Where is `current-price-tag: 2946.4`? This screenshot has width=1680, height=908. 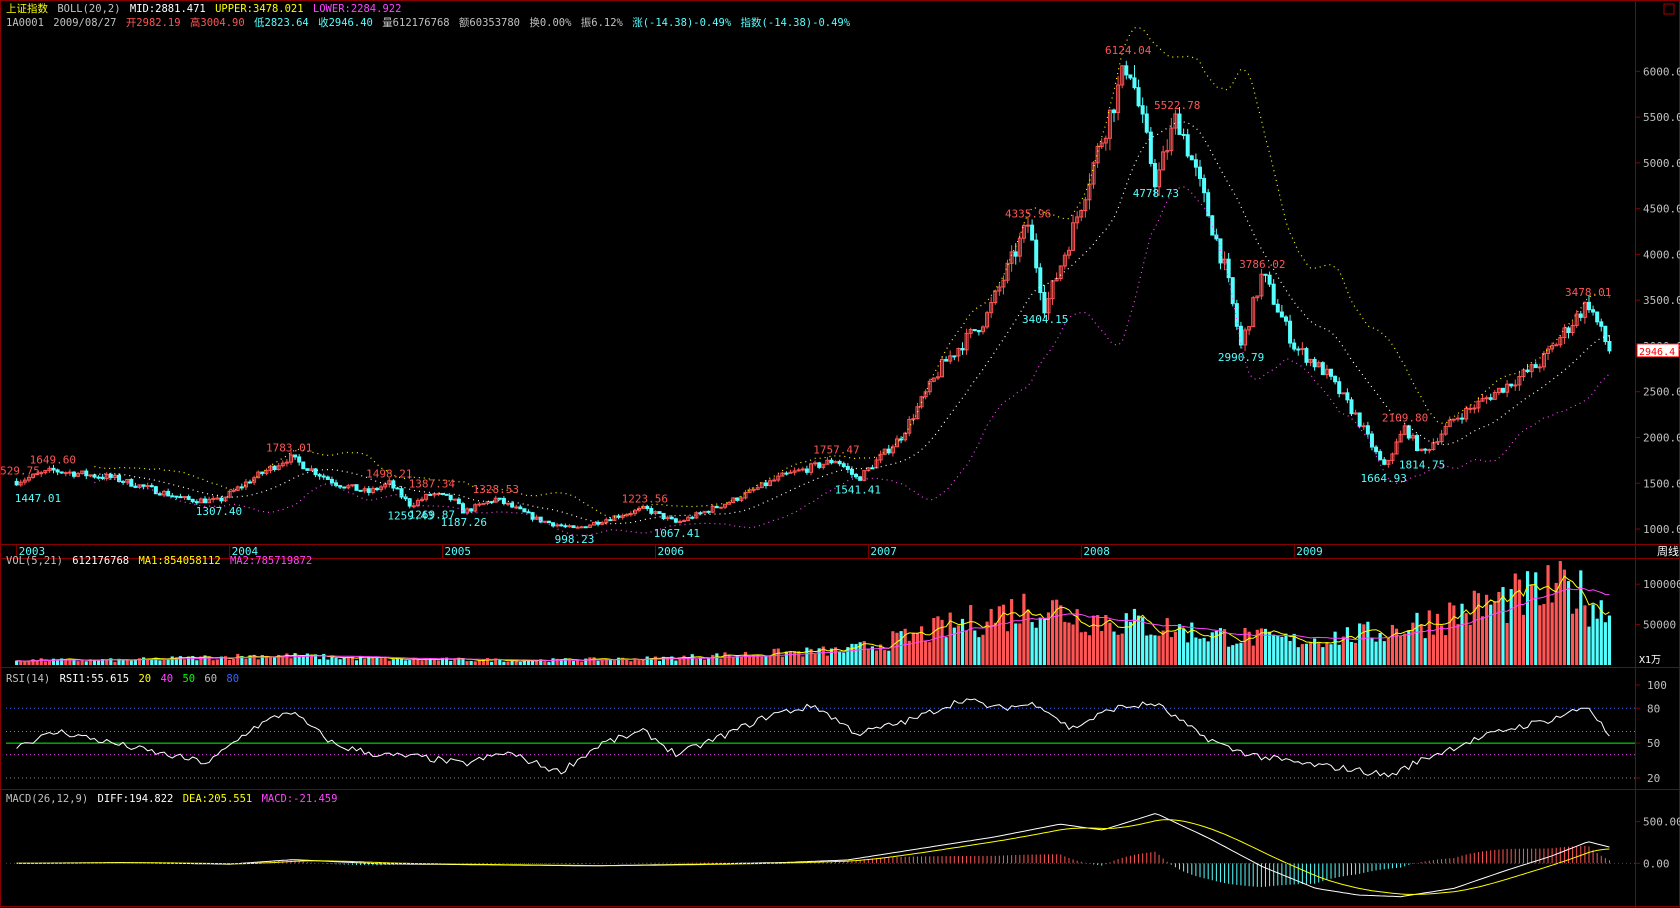 current-price-tag: 2946.4 is located at coordinates (1657, 352).